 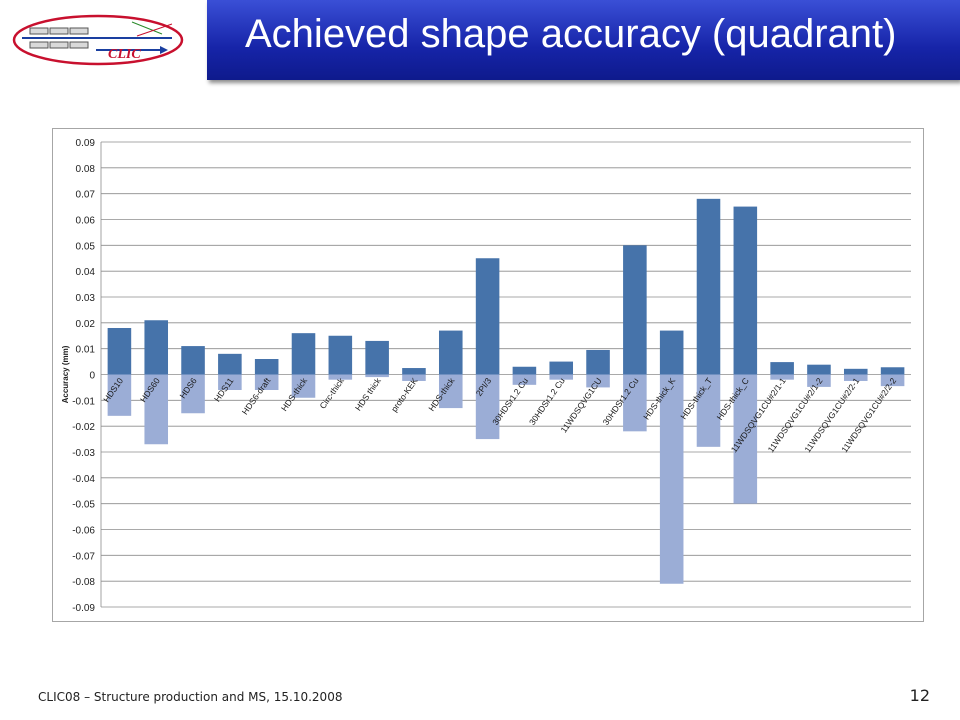 I want to click on y-tick-label: 0.06, so click(x=86, y=221).